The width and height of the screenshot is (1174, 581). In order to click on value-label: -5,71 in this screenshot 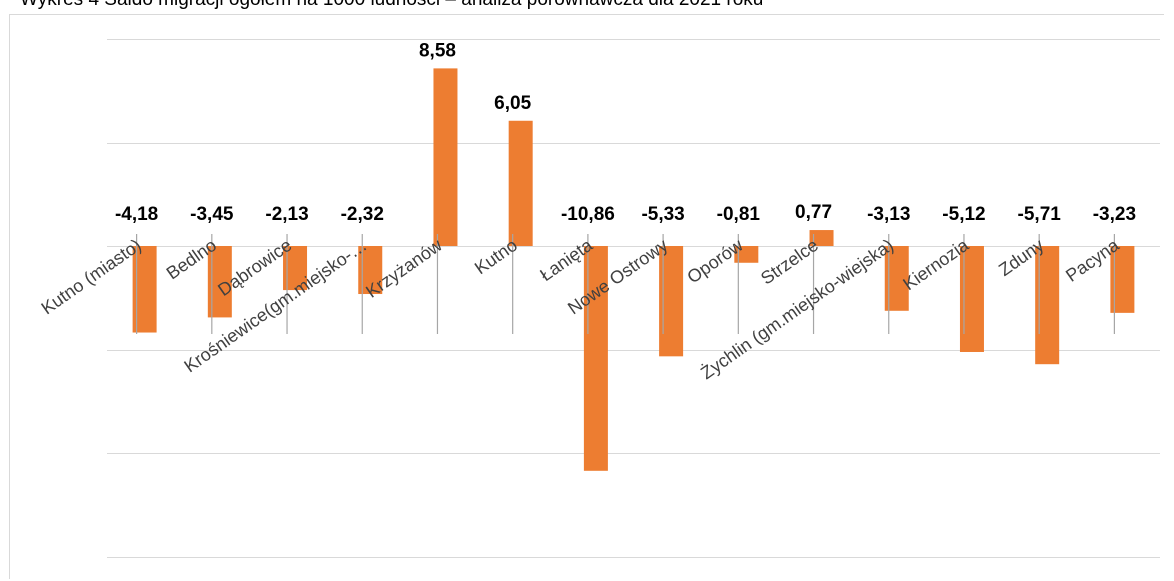, I will do `click(1040, 214)`.